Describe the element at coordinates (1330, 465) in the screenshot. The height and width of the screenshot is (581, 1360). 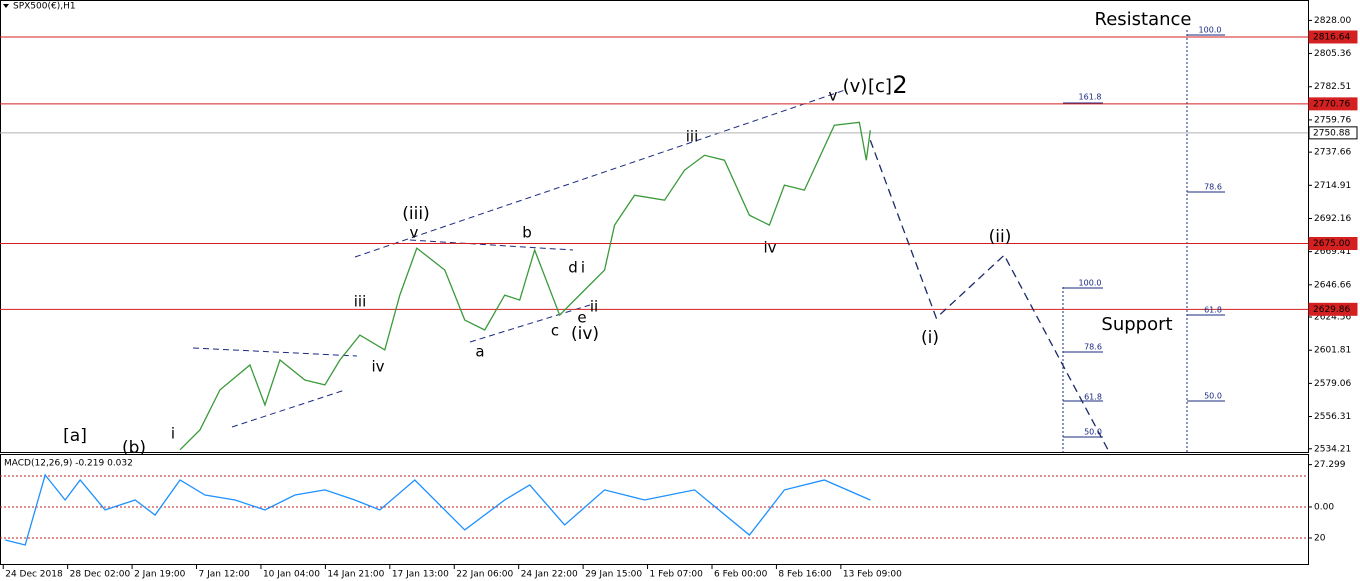
I see `macd-tick-label: 27.299` at that location.